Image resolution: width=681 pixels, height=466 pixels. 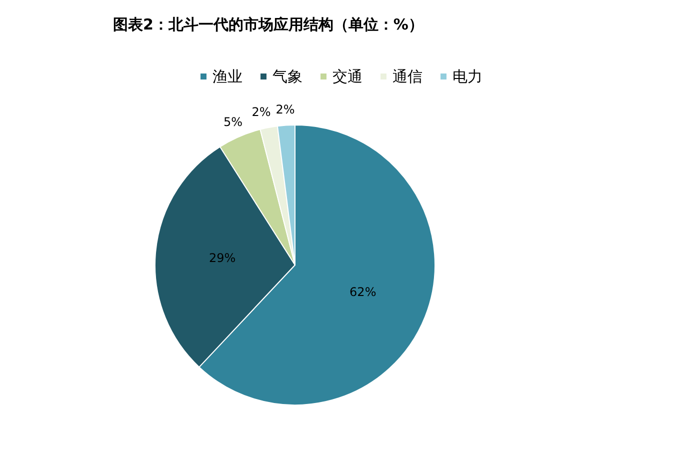 What do you see at coordinates (467, 77) in the screenshot?
I see `legend-label: 电力` at bounding box center [467, 77].